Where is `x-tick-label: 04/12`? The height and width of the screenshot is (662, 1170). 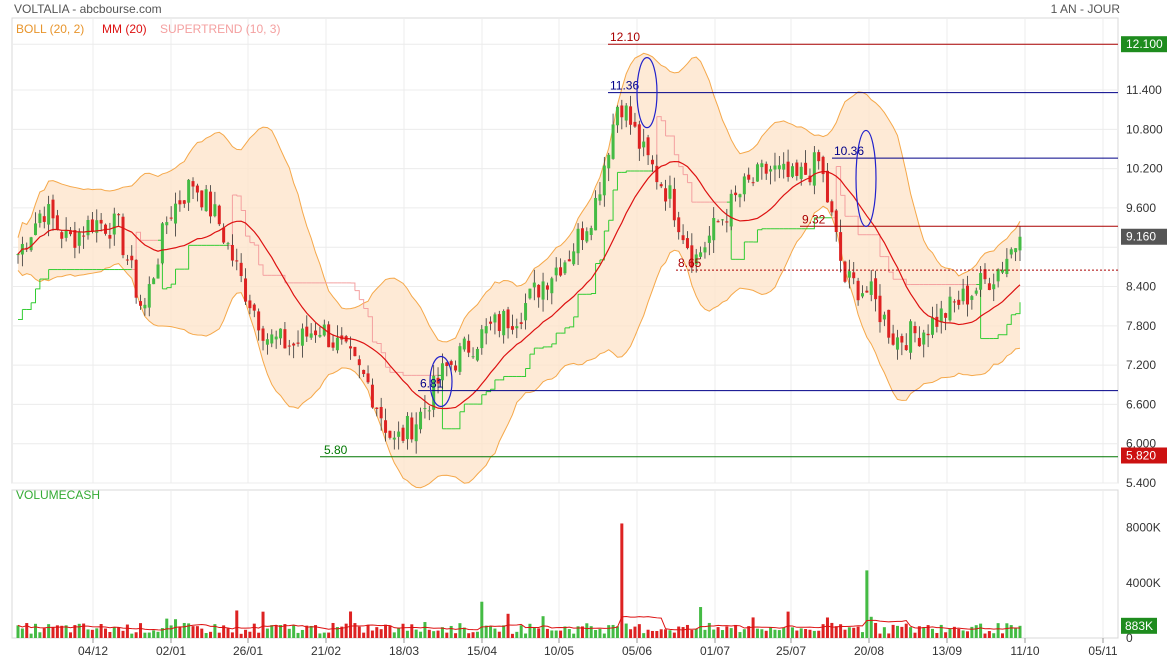
x-tick-label: 04/12 is located at coordinates (93, 651).